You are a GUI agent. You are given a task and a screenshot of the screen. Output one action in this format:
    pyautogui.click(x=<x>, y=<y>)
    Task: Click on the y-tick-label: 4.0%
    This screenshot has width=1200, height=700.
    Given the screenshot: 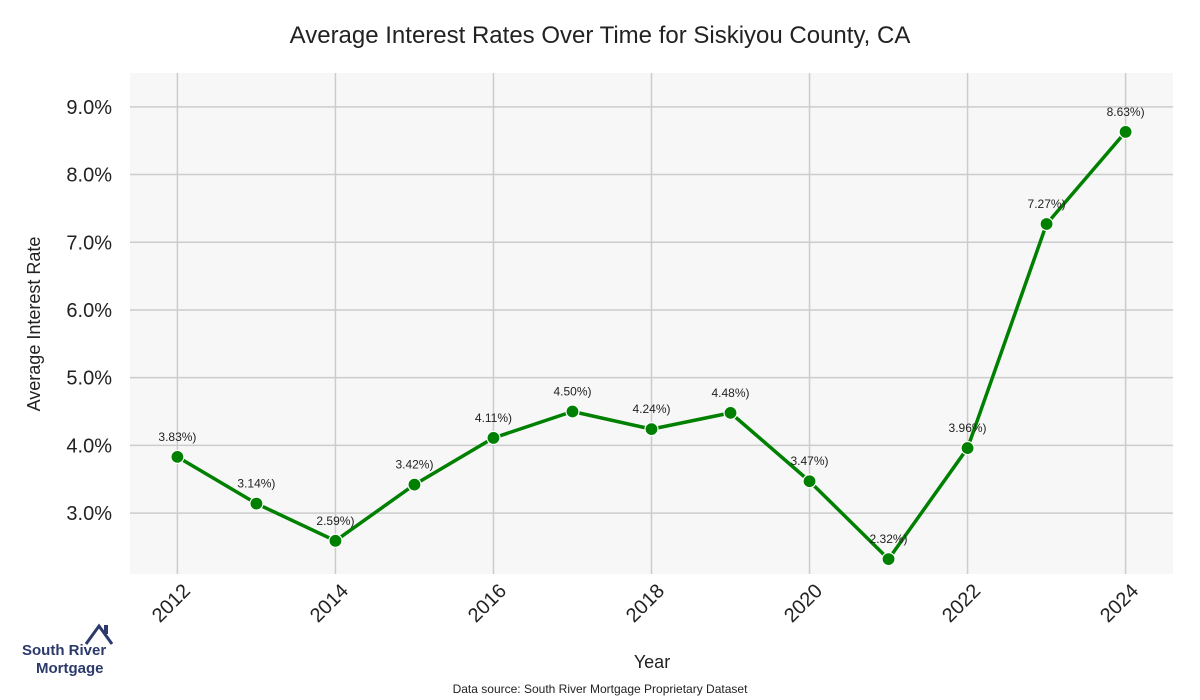 What is the action you would take?
    pyautogui.click(x=89, y=446)
    